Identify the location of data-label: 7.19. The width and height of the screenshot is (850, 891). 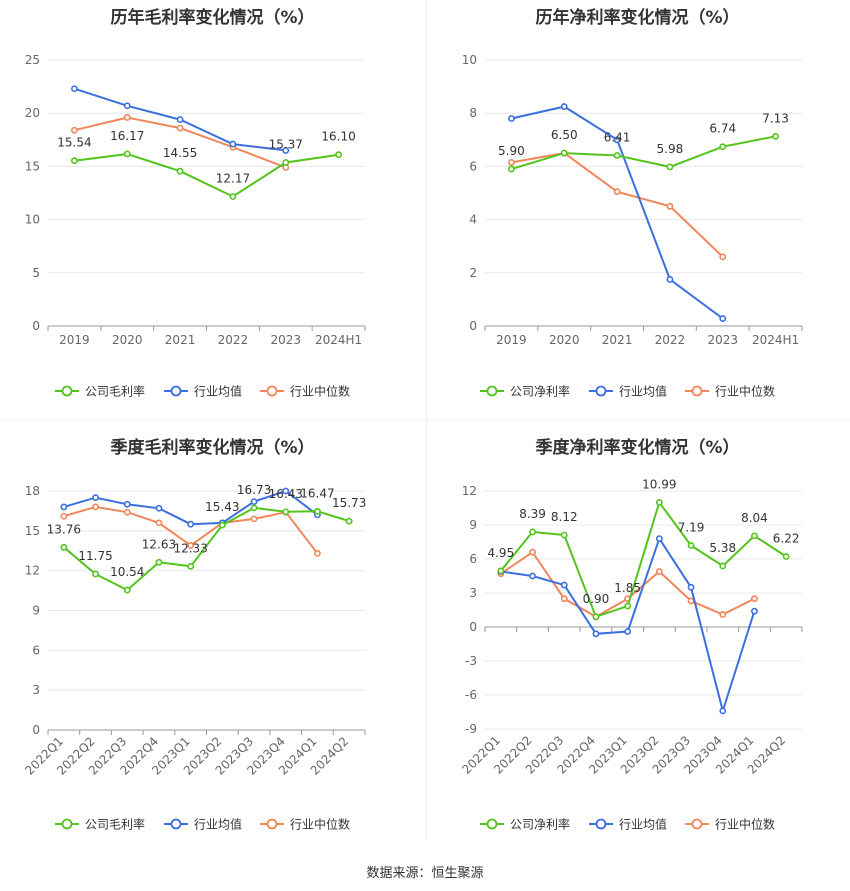
(691, 528).